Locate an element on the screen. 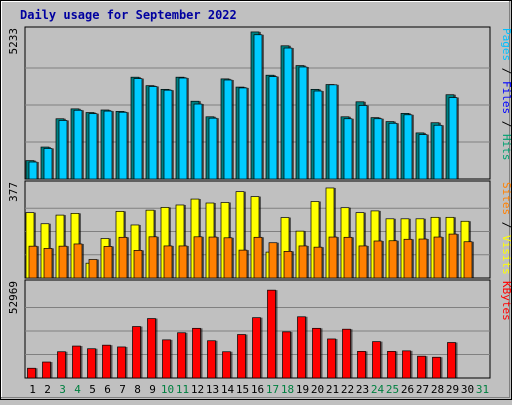 The image size is (512, 405). legend-entry: / is located at coordinates (506, 124).